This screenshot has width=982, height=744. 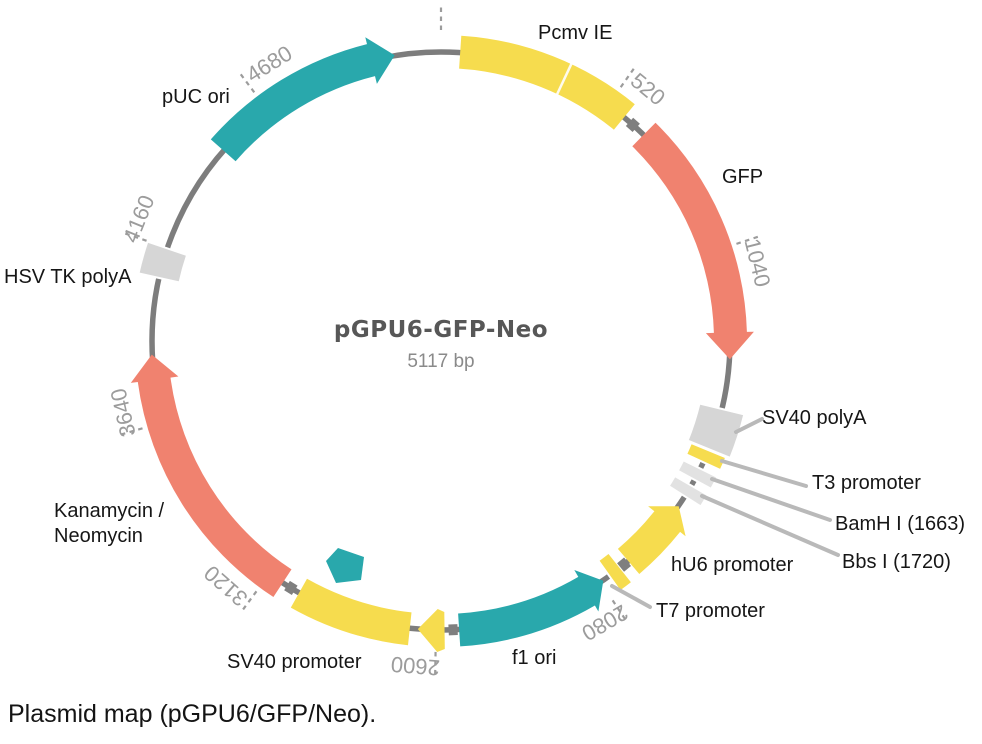 I want to click on bbsi-callout, so click(x=770, y=525).